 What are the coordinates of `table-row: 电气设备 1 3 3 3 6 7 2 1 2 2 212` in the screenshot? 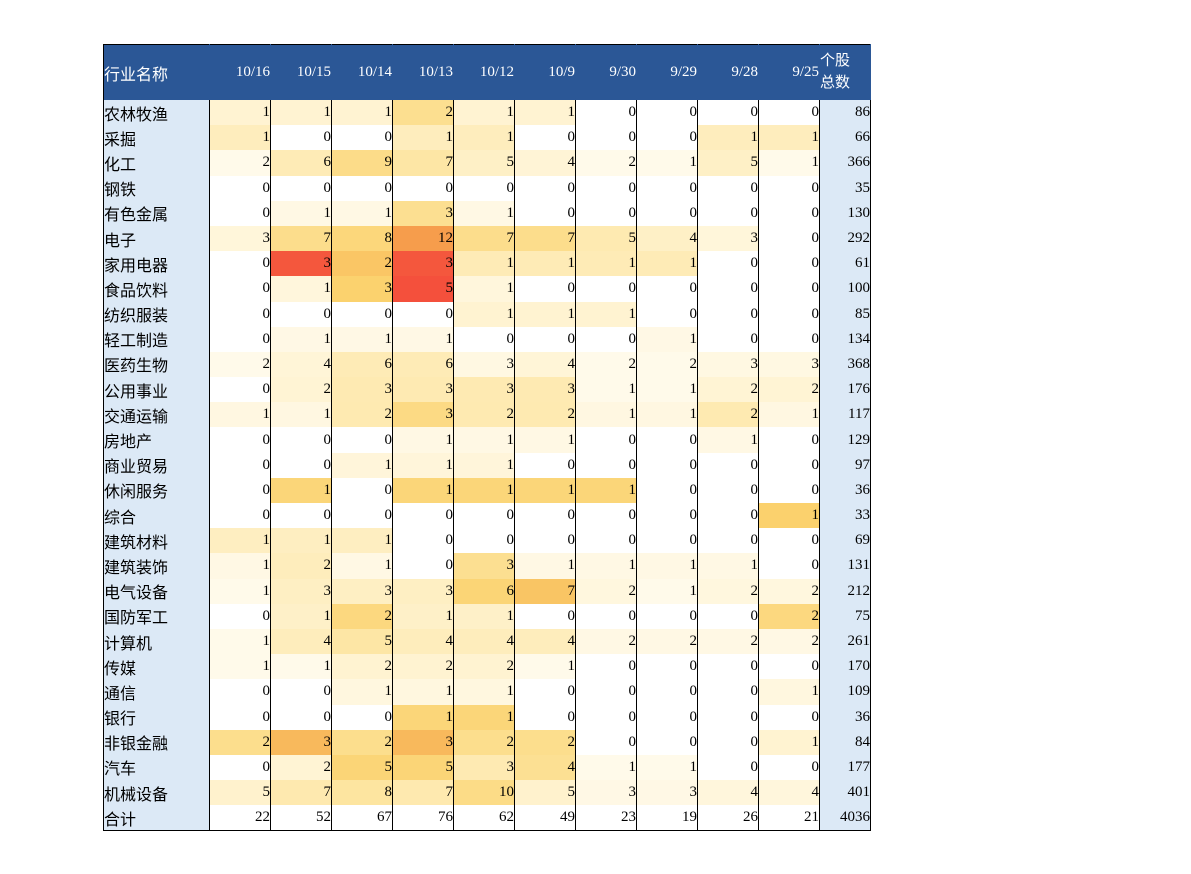 It's located at (487, 591).